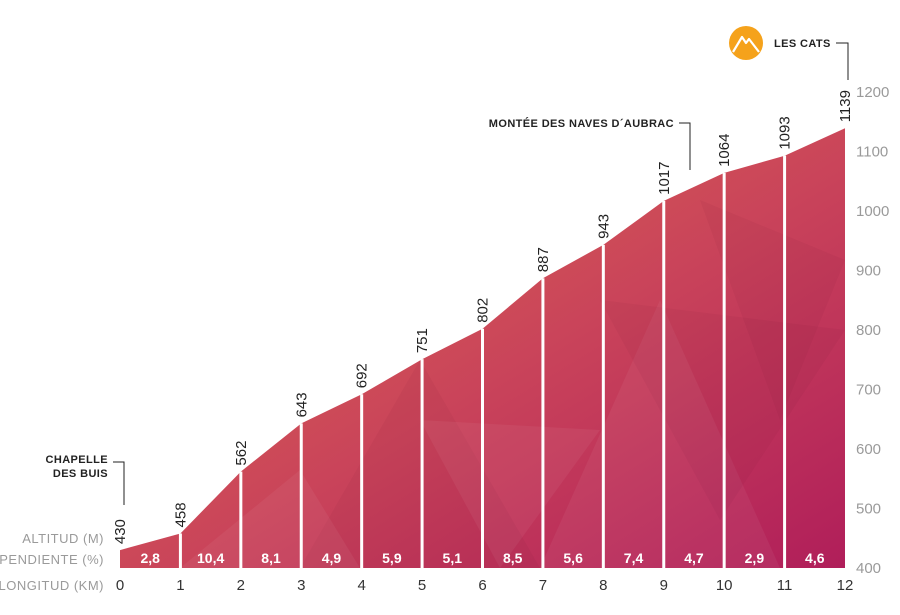 This screenshot has height=615, width=900. What do you see at coordinates (241, 585) in the screenshot?
I see `x-tick-label: 2` at bounding box center [241, 585].